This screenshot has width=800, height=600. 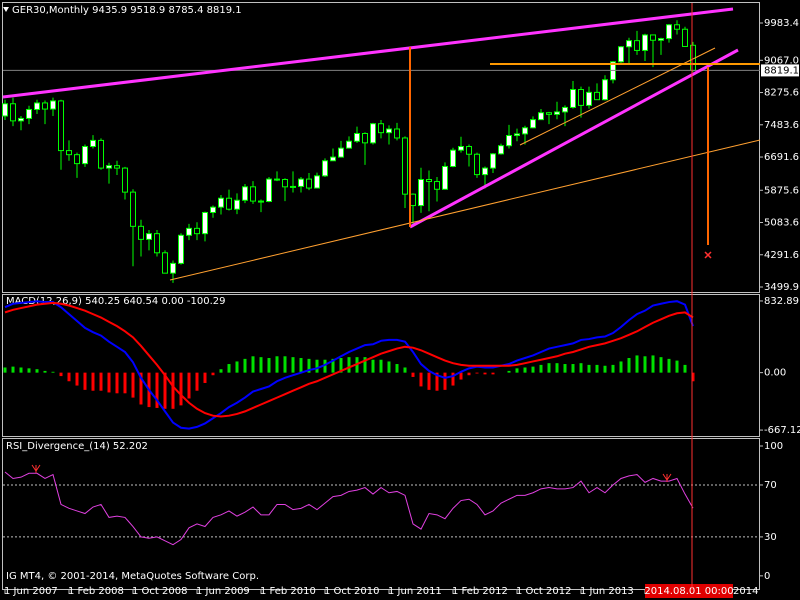 I want to click on panel-icon, so click(x=6, y=9).